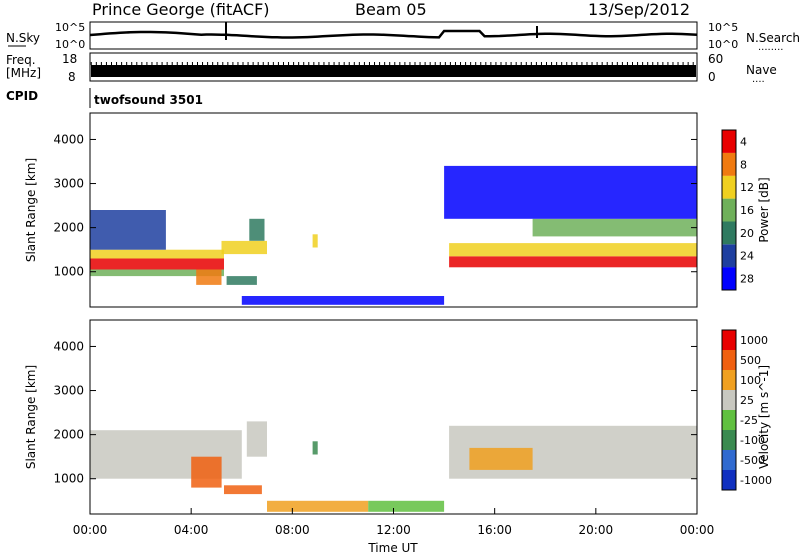 This screenshot has width=800, height=554. I want to click on freq-tick-top: 18, so click(69, 59).